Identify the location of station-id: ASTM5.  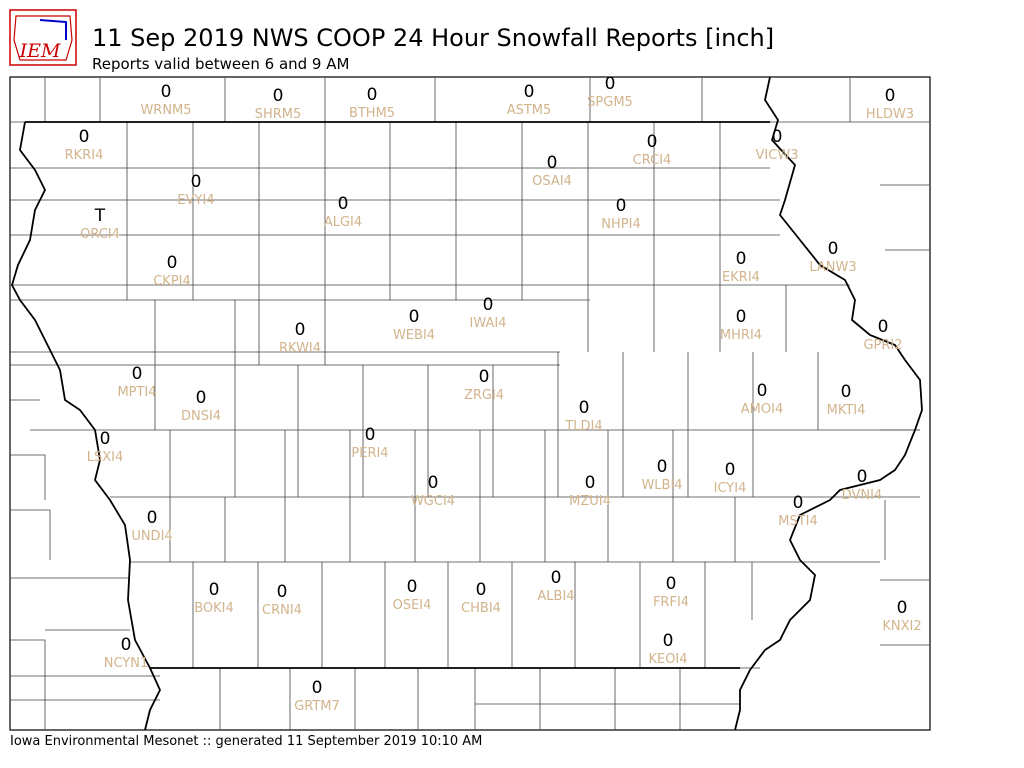
(529, 110).